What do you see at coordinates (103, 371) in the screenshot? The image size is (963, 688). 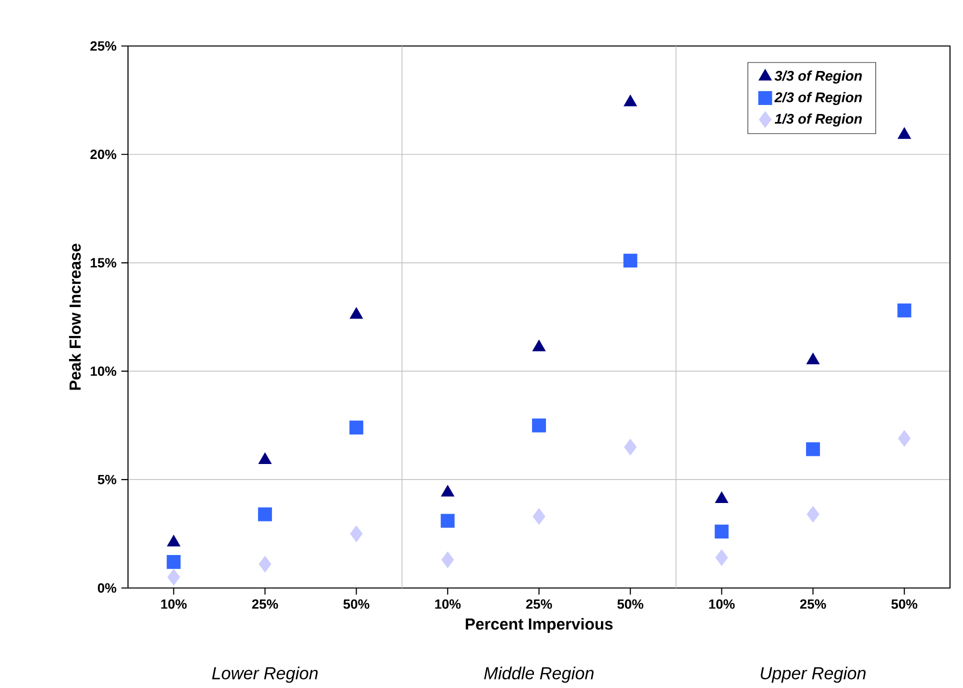 I see `y-tick-label: 10%` at bounding box center [103, 371].